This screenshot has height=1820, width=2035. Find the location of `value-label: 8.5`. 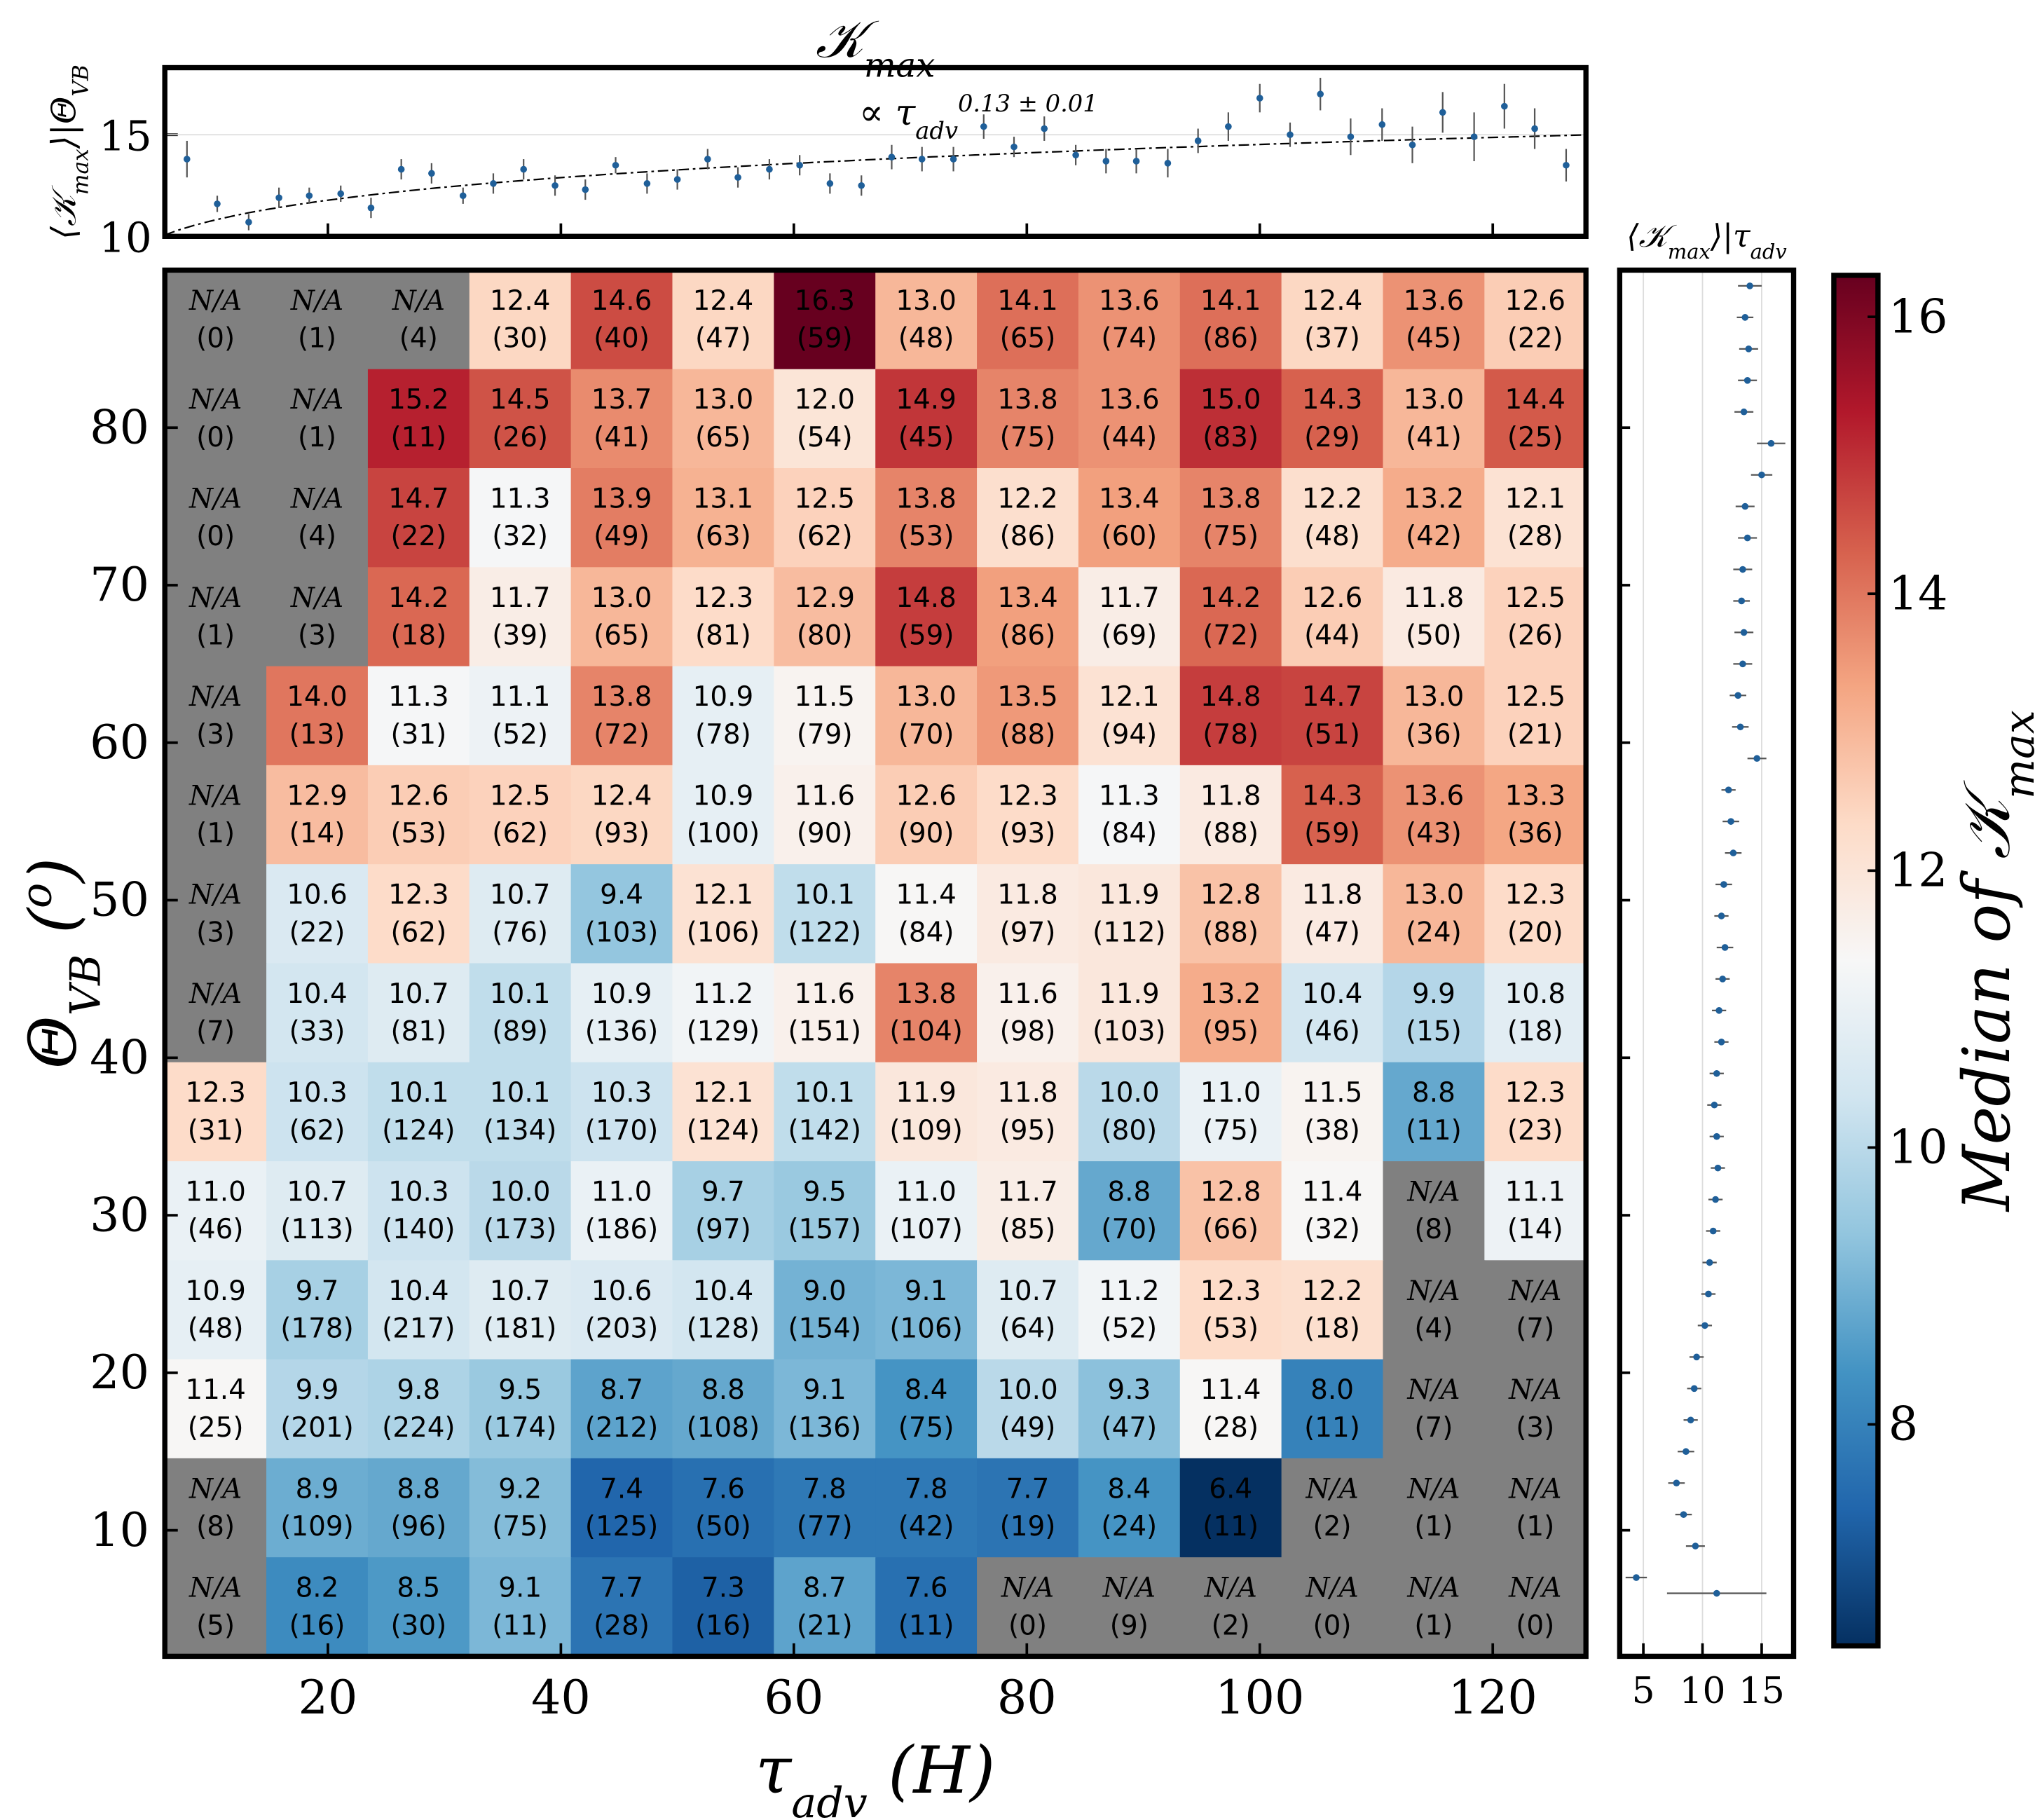

value-label: 8.5 is located at coordinates (418, 1588).